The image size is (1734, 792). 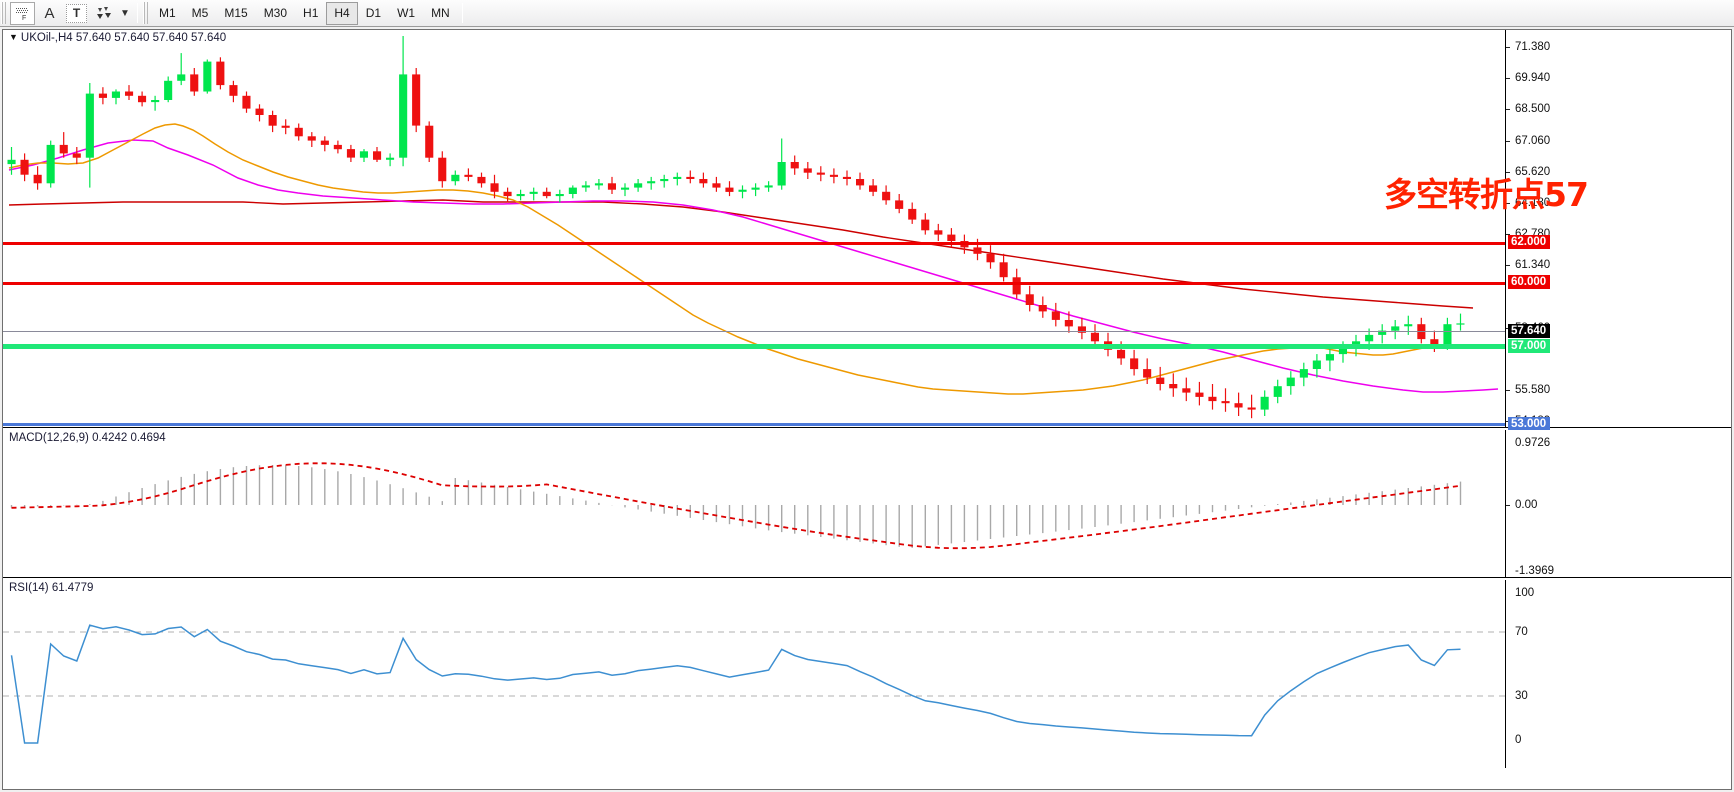 What do you see at coordinates (1733, 409) in the screenshot?
I see `vertical-scrollbar-strip` at bounding box center [1733, 409].